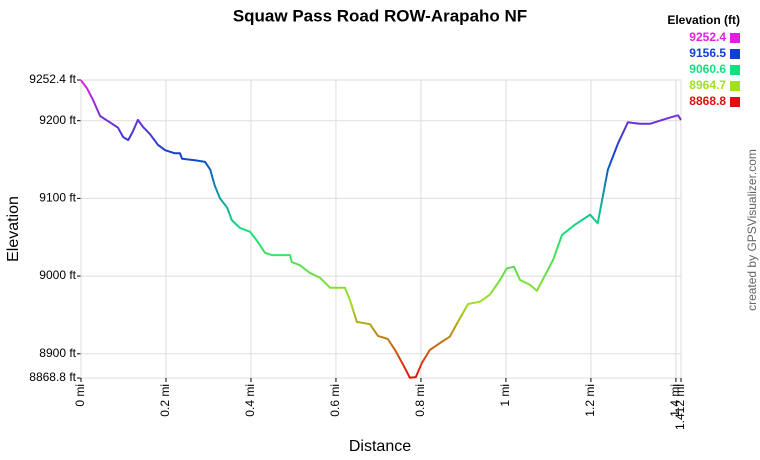 The width and height of the screenshot is (760, 460). I want to click on x-tick-label: 1 mi, so click(505, 395).